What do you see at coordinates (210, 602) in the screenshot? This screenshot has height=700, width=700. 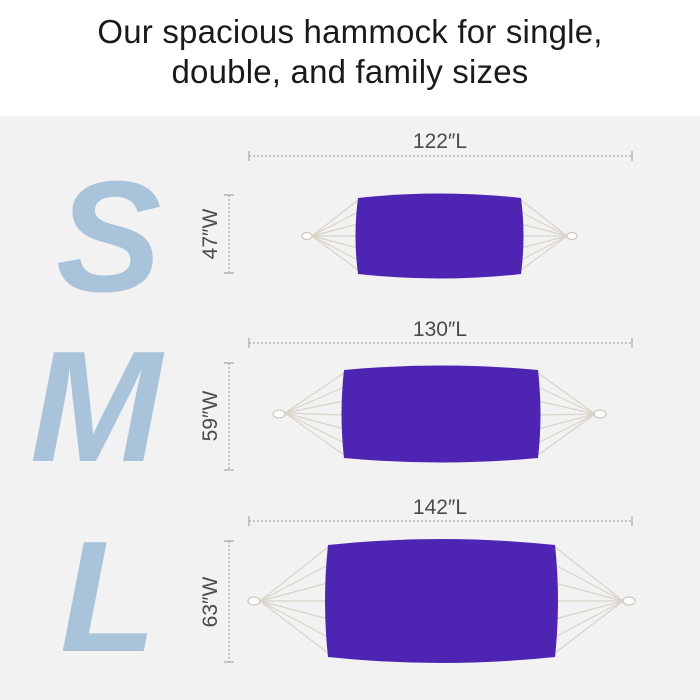 I see `width-label-large: 63″W` at bounding box center [210, 602].